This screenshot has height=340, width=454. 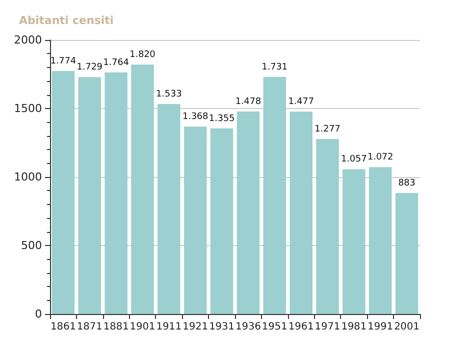 What do you see at coordinates (407, 183) in the screenshot?
I see `data-label: 883` at bounding box center [407, 183].